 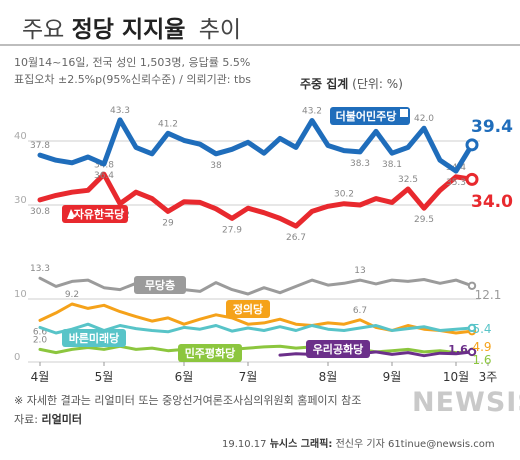 What do you see at coordinates (20, 294) in the screenshot?
I see `y-tick-label: 10` at bounding box center [20, 294].